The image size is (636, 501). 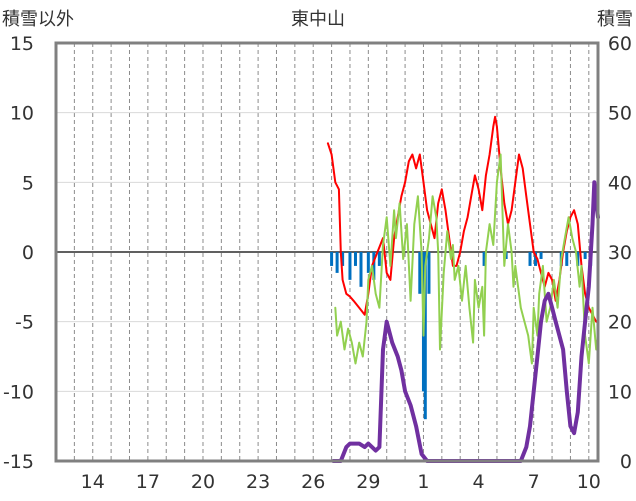 I want to click on right-tick-label: 0, so click(x=626, y=462).